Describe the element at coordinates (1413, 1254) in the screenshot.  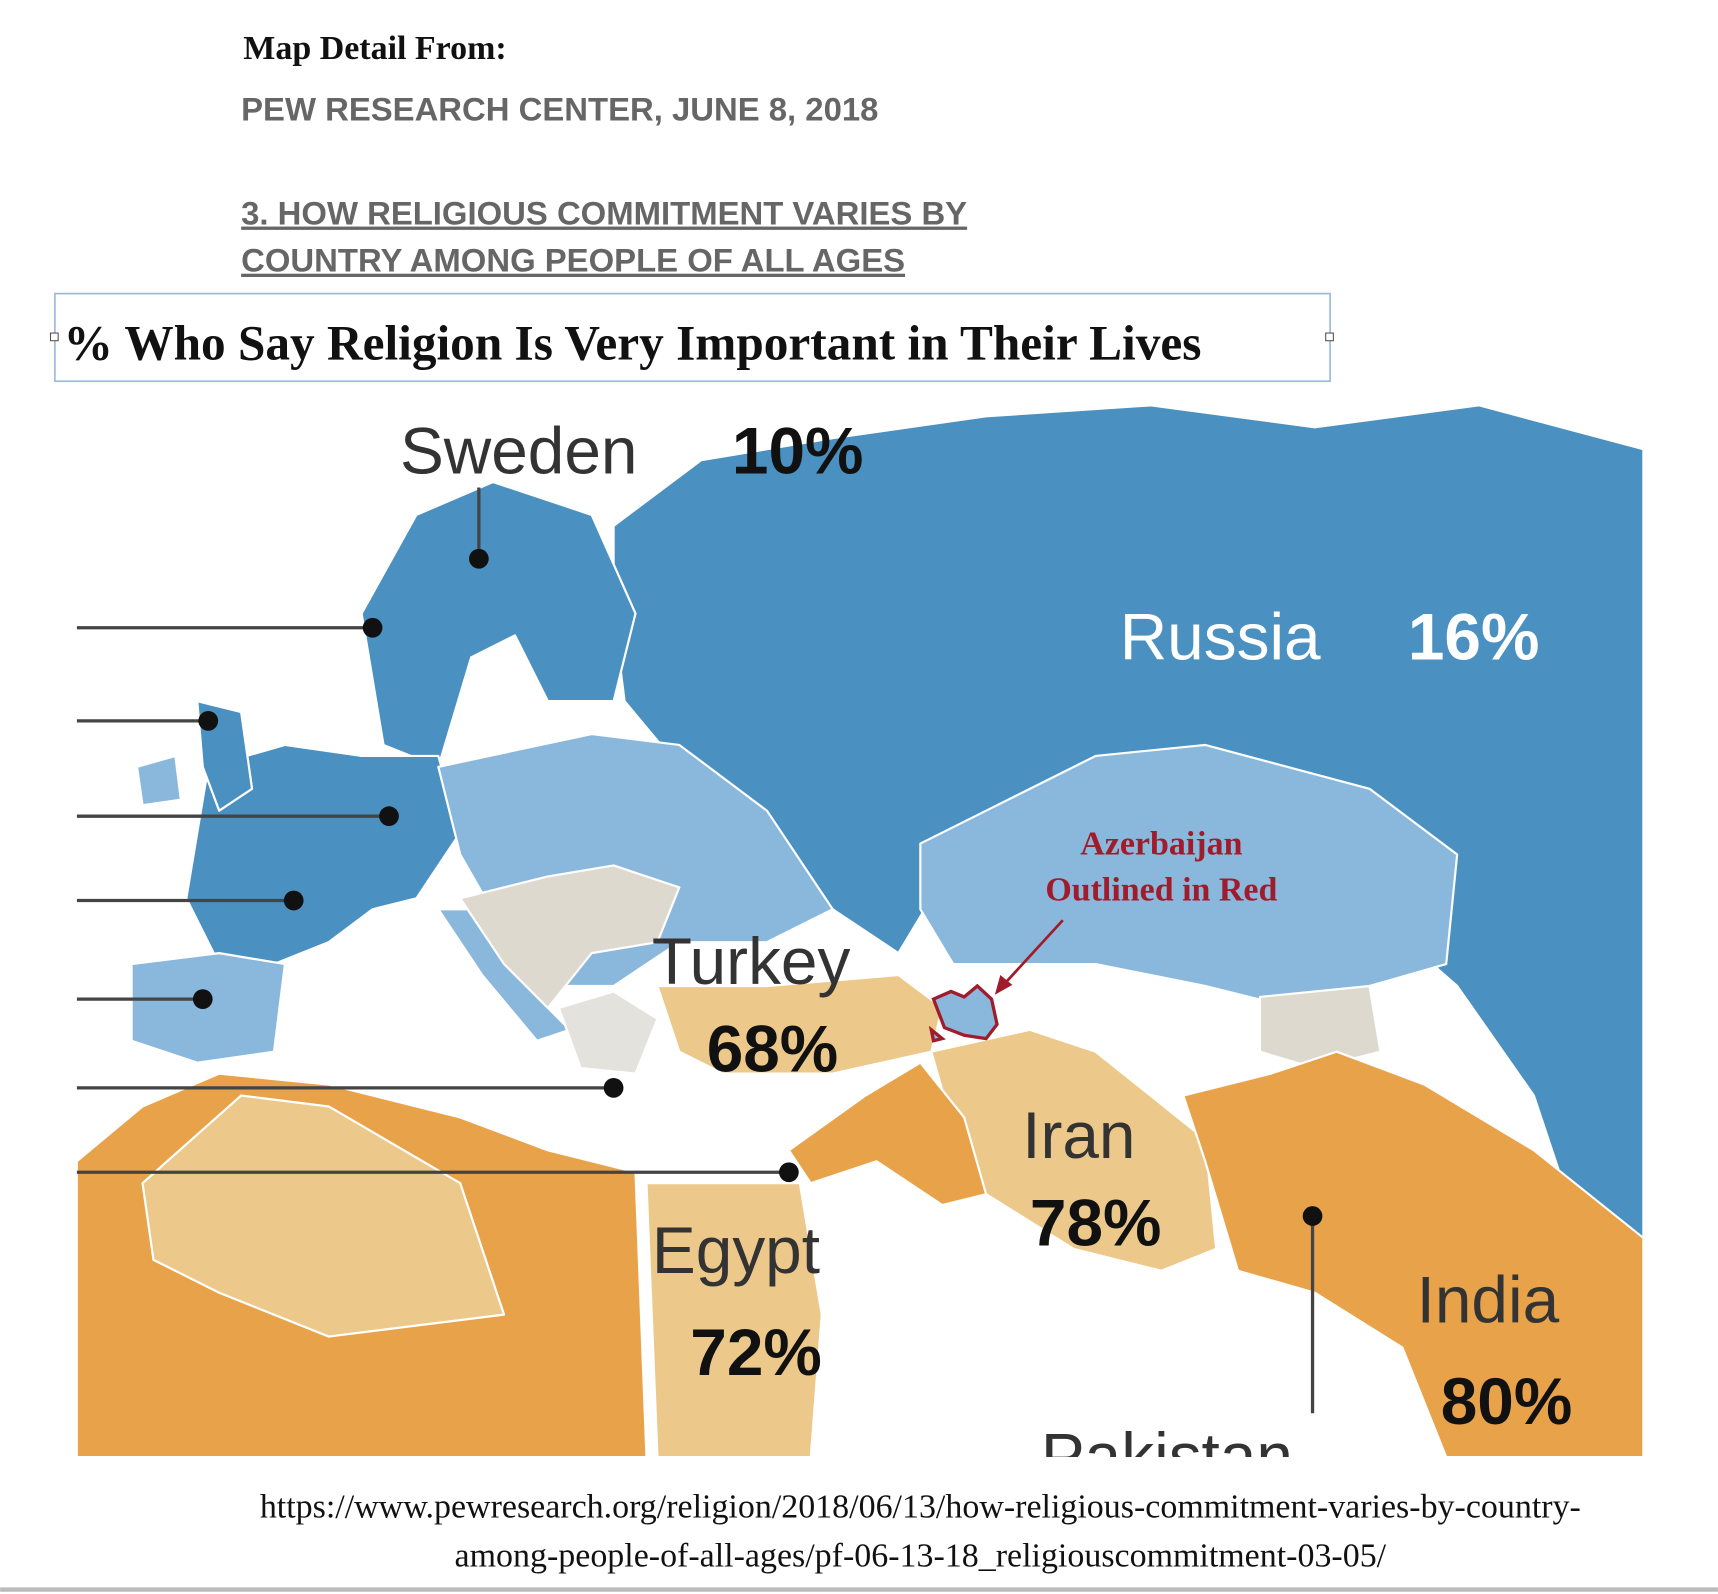
I see `south-asia` at that location.